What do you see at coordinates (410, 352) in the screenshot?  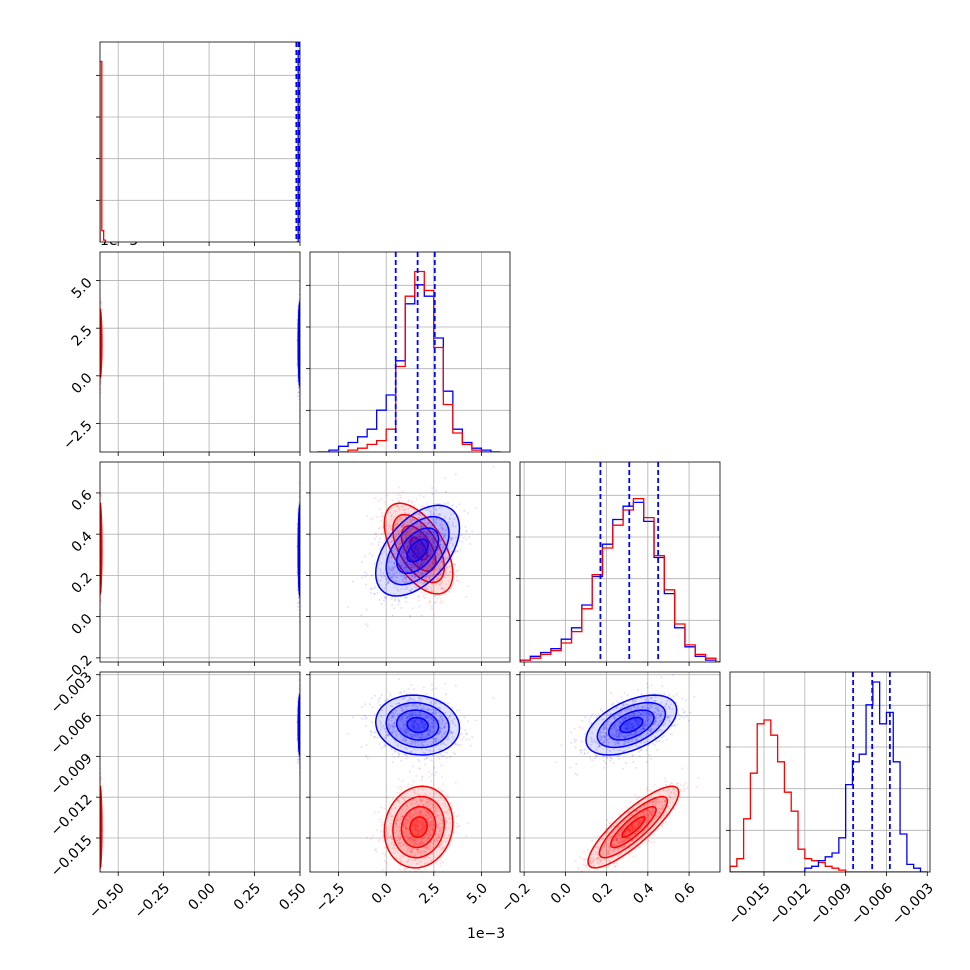 I see `panel-background` at bounding box center [410, 352].